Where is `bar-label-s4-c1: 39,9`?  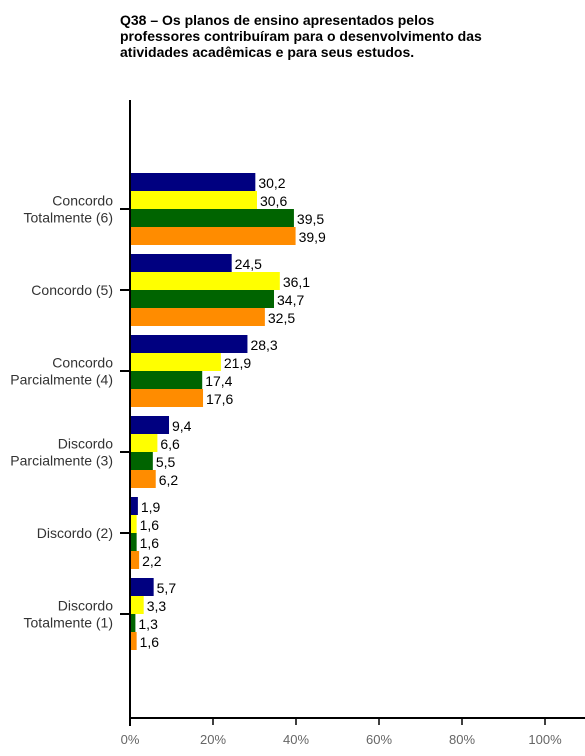
bar-label-s4-c1: 39,9 is located at coordinates (312, 237).